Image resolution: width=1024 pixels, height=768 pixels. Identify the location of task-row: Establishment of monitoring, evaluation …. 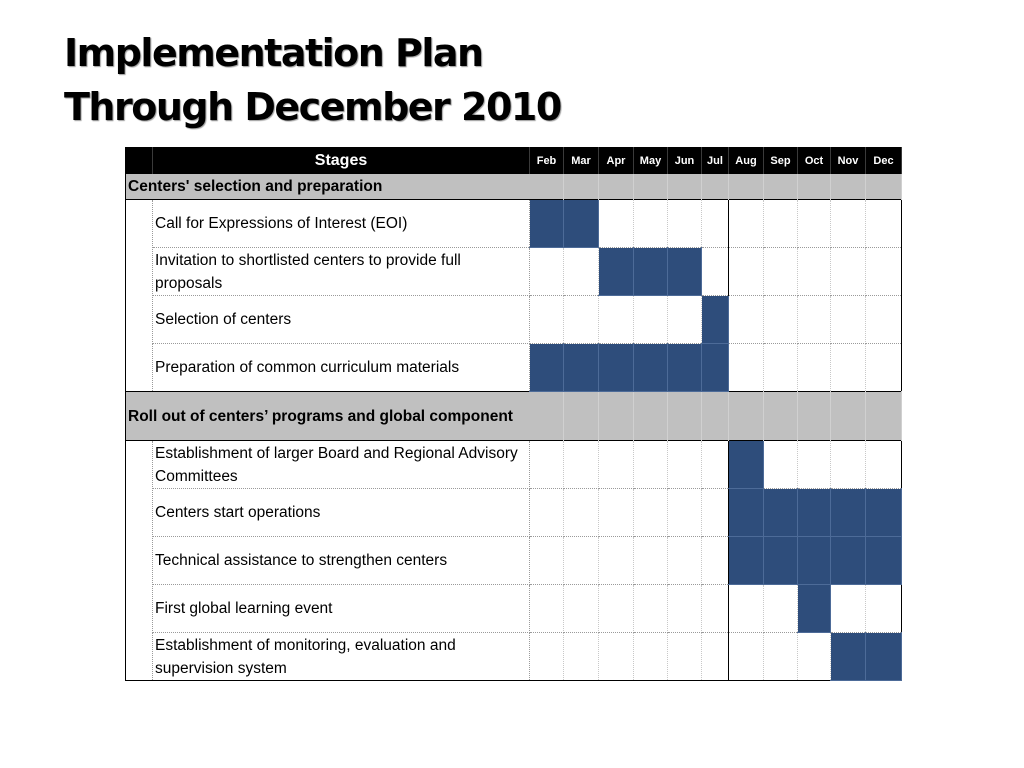
(514, 656).